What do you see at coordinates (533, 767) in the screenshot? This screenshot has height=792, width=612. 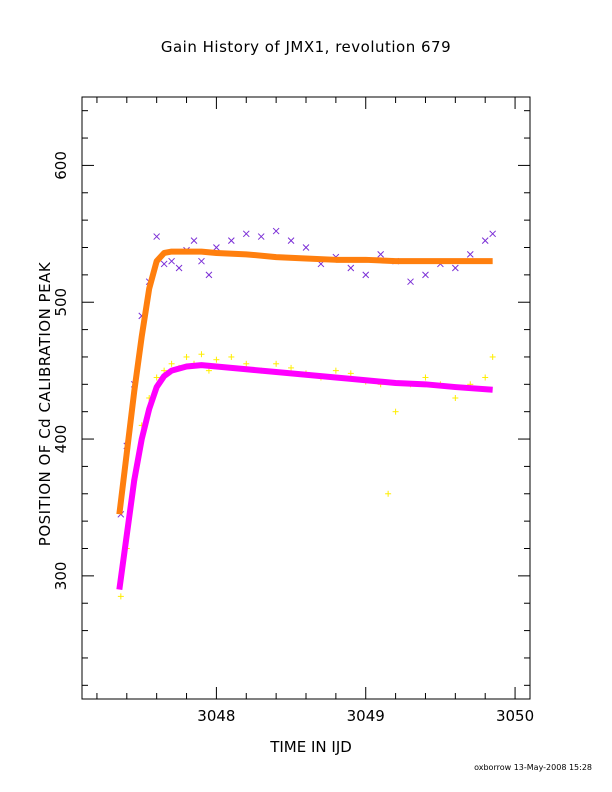 I see `footer-stamp: oxborrow 13-May-2008 15:28` at bounding box center [533, 767].